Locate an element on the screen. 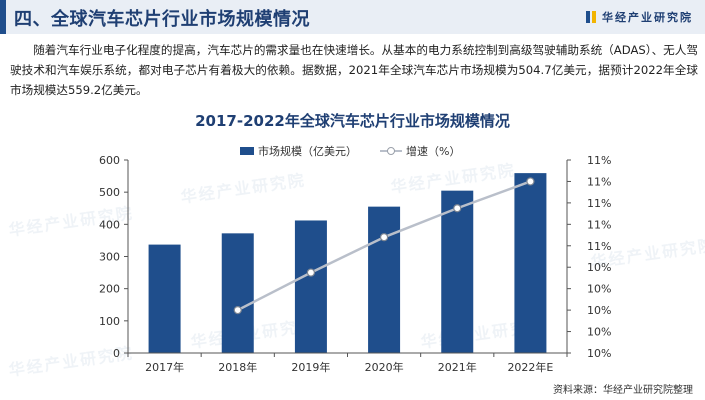 This screenshot has height=400, width=705. y-tick-label: 0 is located at coordinates (116, 353).